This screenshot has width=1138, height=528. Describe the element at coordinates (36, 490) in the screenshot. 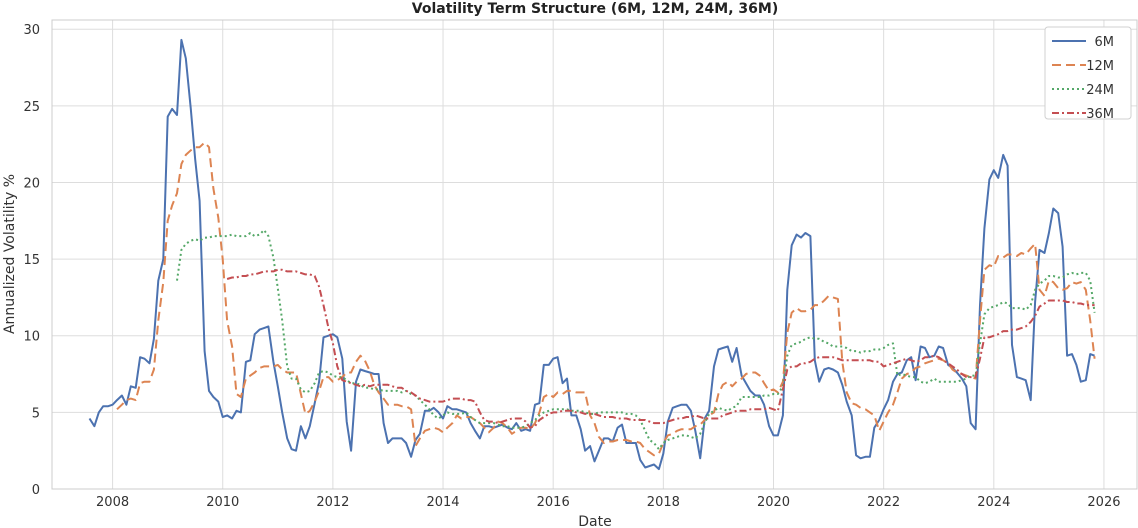

I see `y-tick-label: 0` at that location.